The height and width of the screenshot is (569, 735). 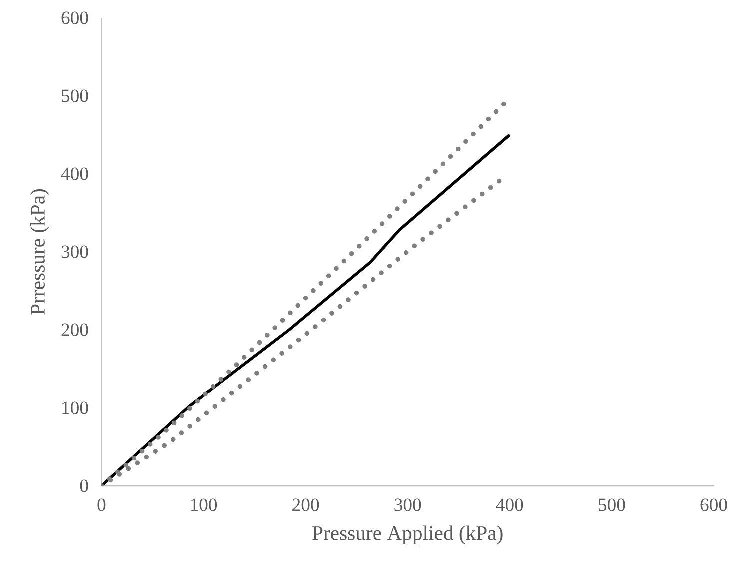 I want to click on x-tick-label: 400, so click(x=510, y=505).